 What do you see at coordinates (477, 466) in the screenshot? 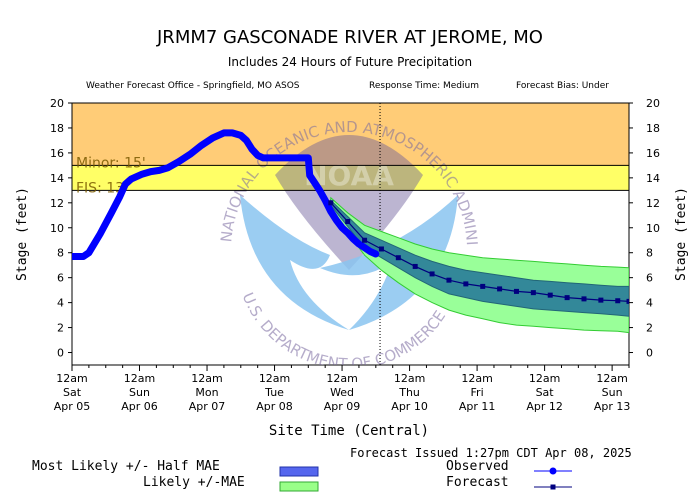
I see `legend-observed-label: Observed` at bounding box center [477, 466].